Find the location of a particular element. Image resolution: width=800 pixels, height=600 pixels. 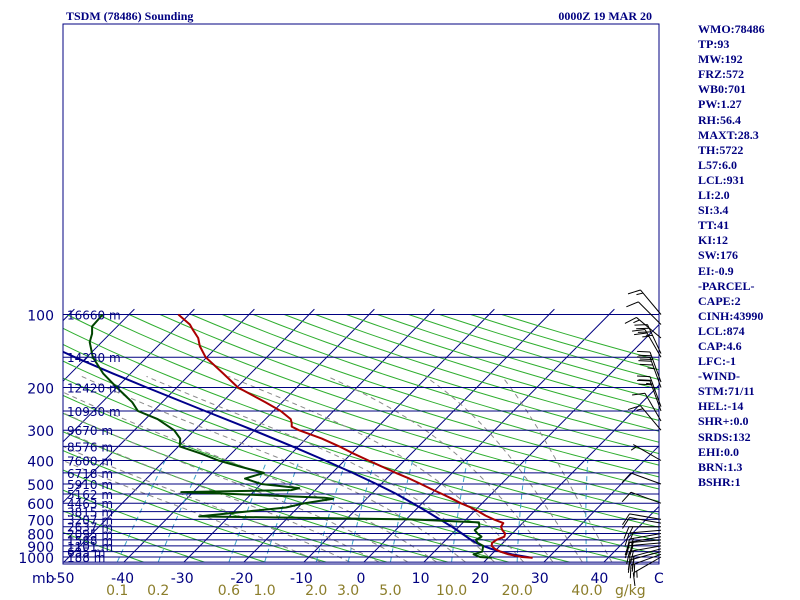

index-value: TT:41 is located at coordinates (714, 225).